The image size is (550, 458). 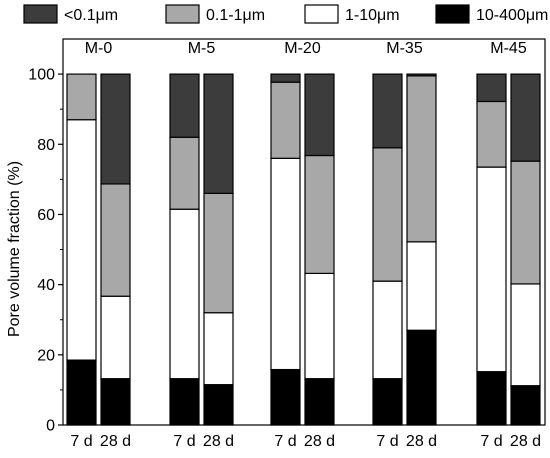 I want to click on bar-segment-10-400um-m-0-7-d, so click(x=81, y=392).